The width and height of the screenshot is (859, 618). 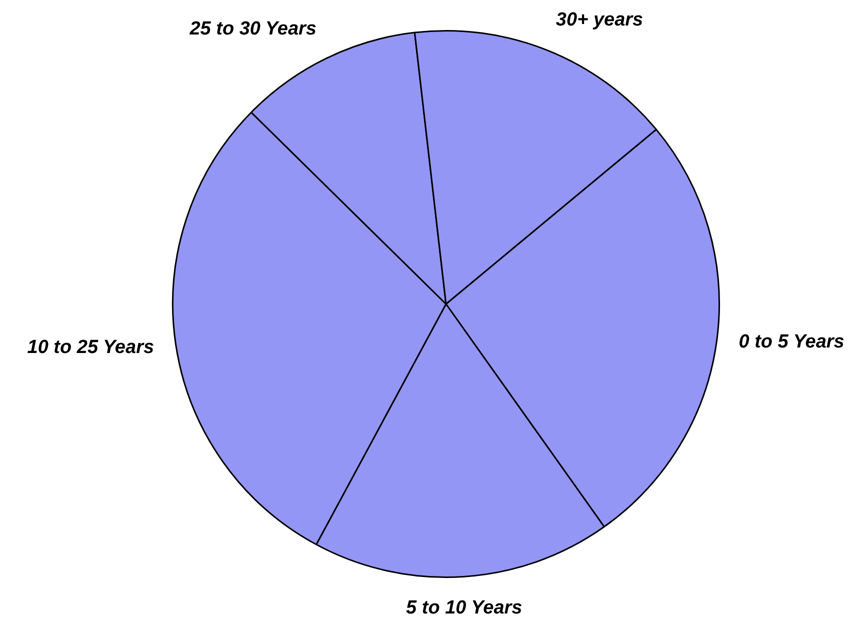 I want to click on slice-label: 30+ years, so click(x=600, y=20).